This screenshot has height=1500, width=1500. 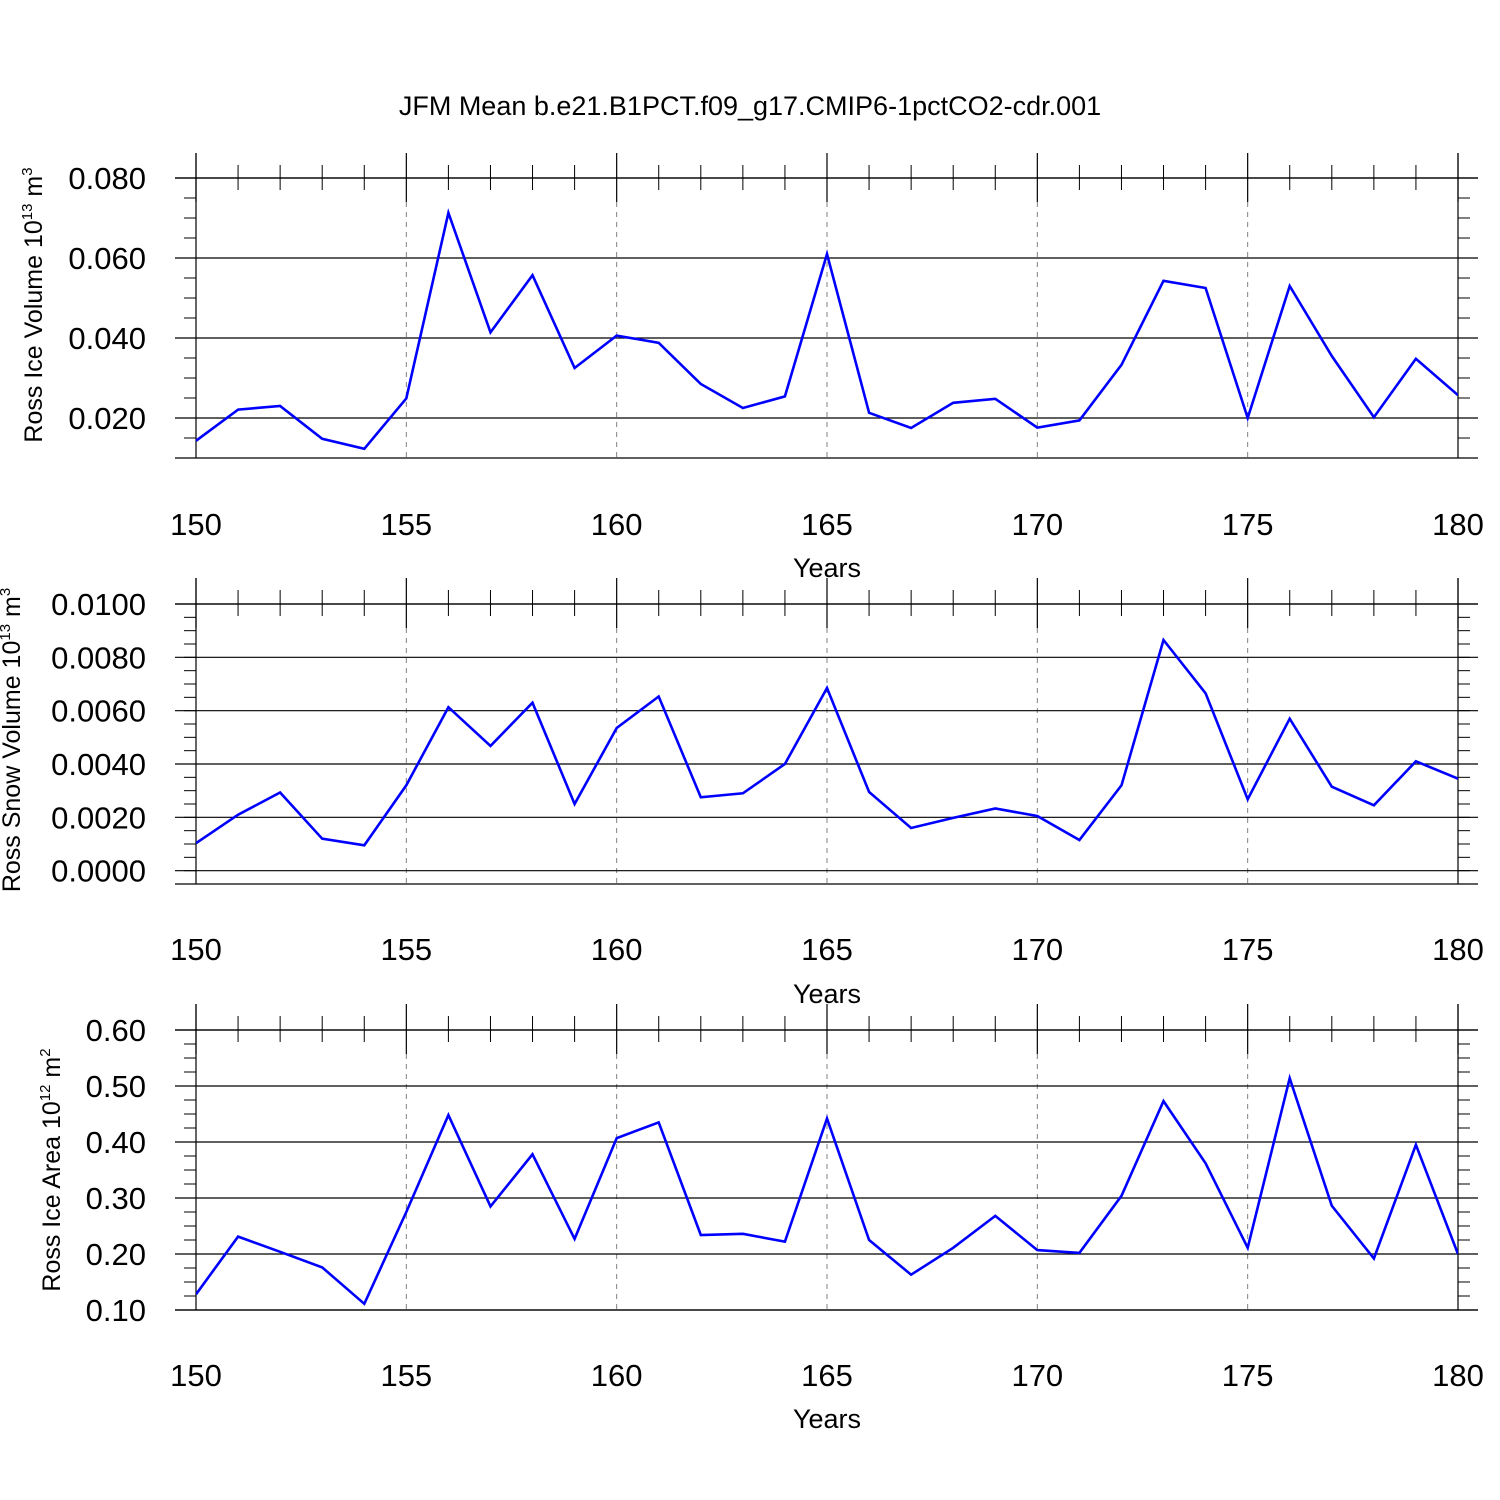 I want to click on y-tick-label: 0.020, so click(x=107, y=418).